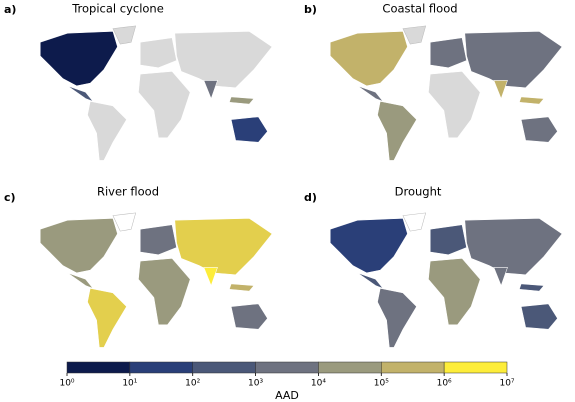 Image resolution: width=575 pixels, height=402 pixels. I want to click on map-coastal-flood, so click(446, 93).